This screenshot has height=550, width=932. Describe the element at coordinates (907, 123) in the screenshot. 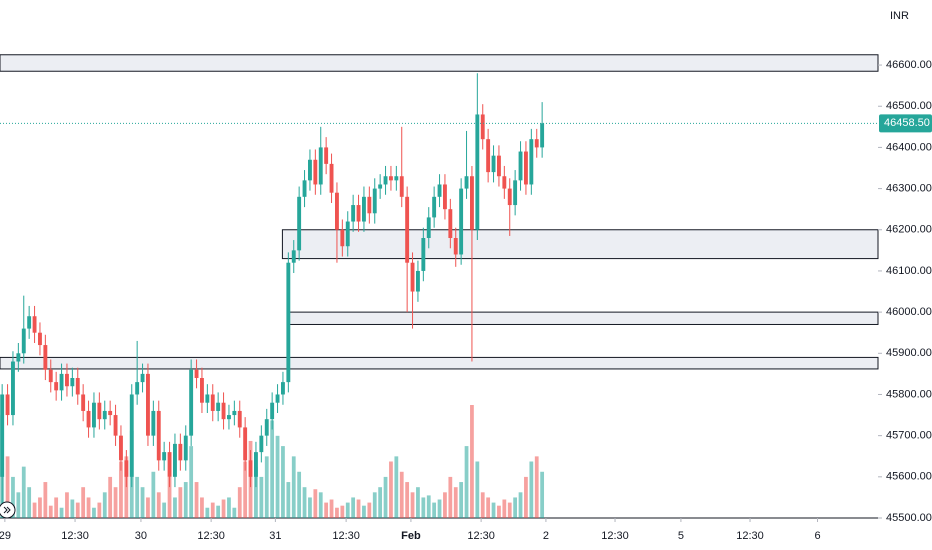

I see `last-price-label: 46458.50` at that location.